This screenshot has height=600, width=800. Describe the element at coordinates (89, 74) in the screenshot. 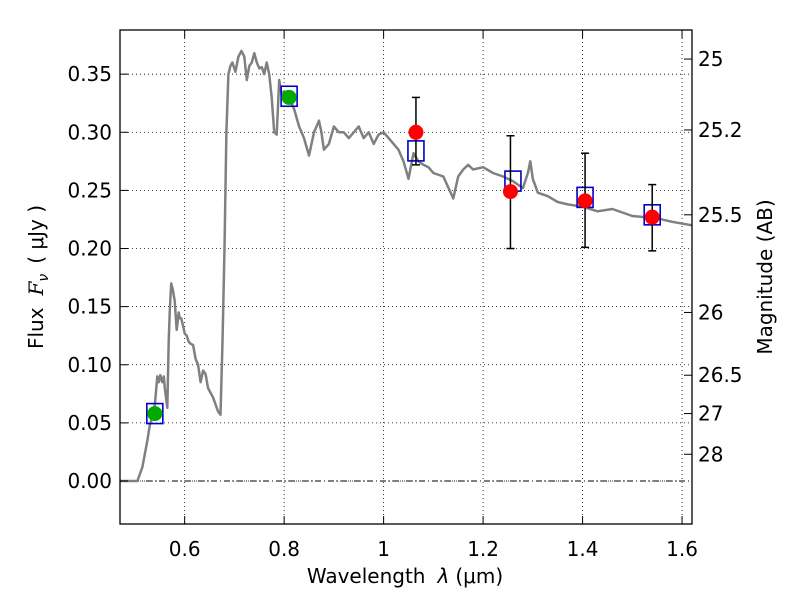

I see `y-tick-label: 0.35` at that location.